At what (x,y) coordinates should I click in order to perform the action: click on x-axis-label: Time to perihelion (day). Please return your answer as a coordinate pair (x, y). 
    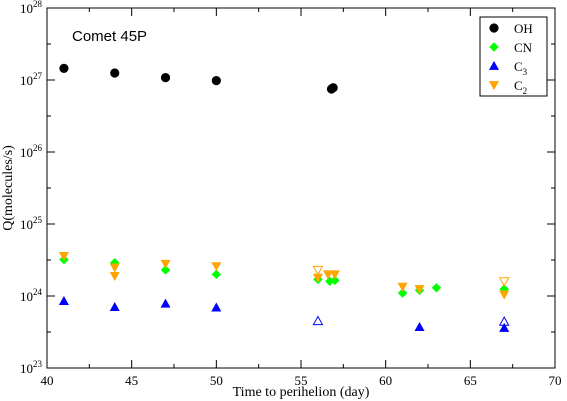
    Looking at the image, I should click on (301, 392).